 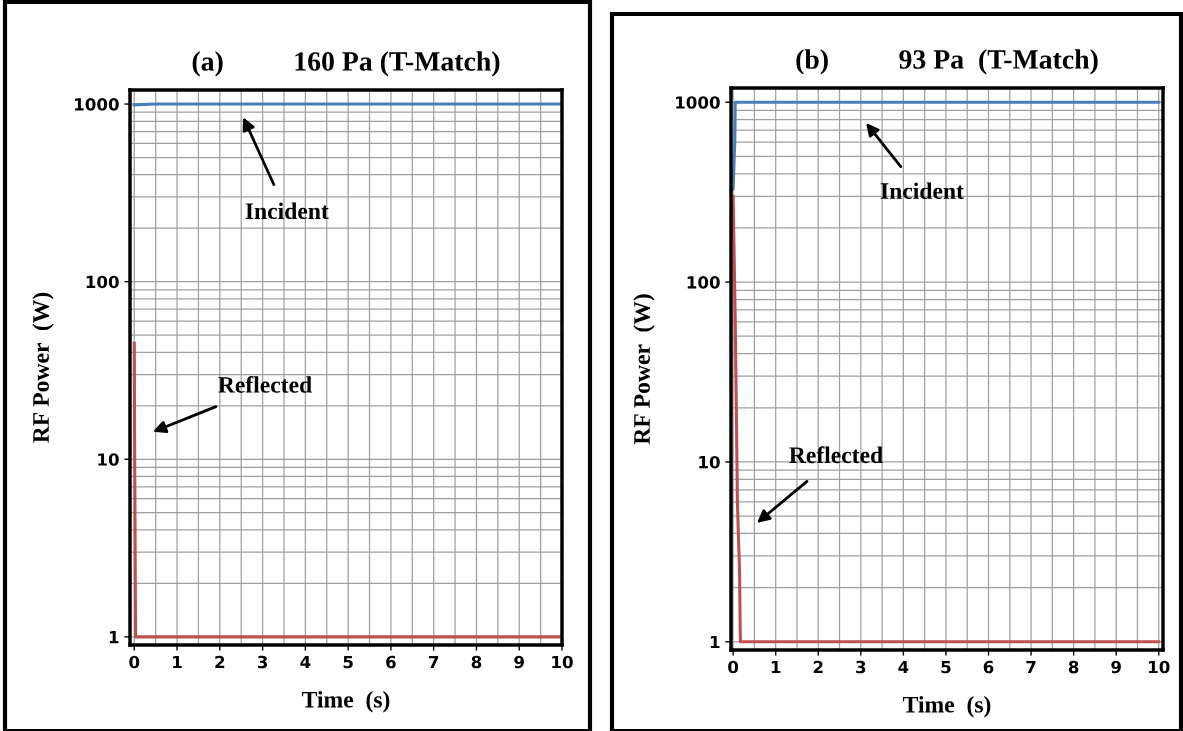 I want to click on chart-title: (b) 93 Pa (T-Match), so click(x=947, y=62).